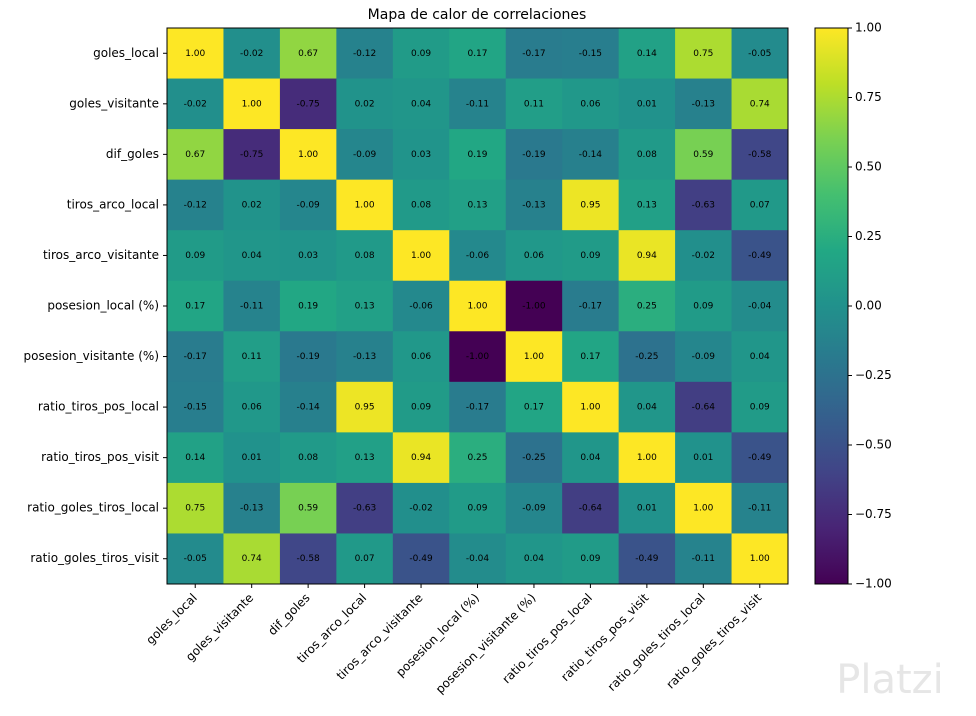 The image size is (976, 716). I want to click on colorbar-tick-label: 1.00, so click(868, 28).